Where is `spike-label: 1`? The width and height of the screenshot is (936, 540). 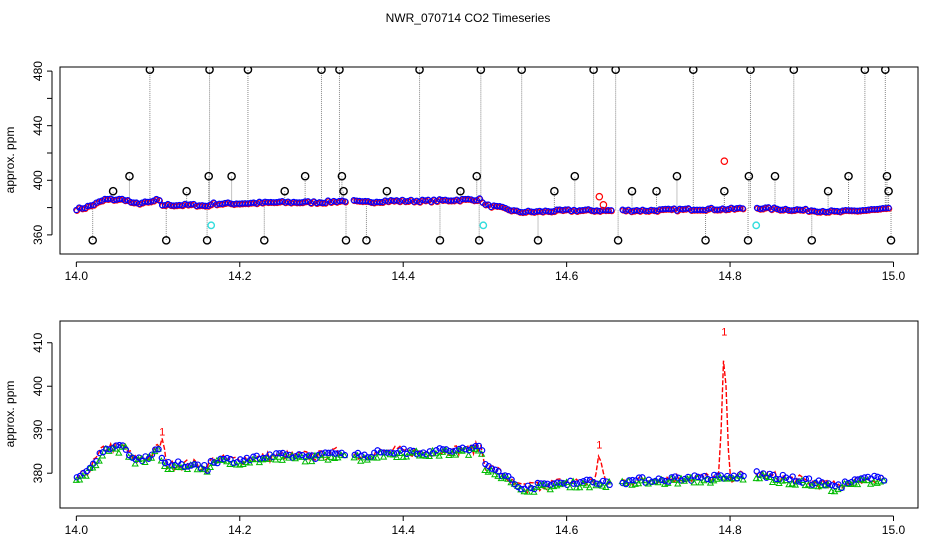
spike-label: 1 is located at coordinates (162, 432).